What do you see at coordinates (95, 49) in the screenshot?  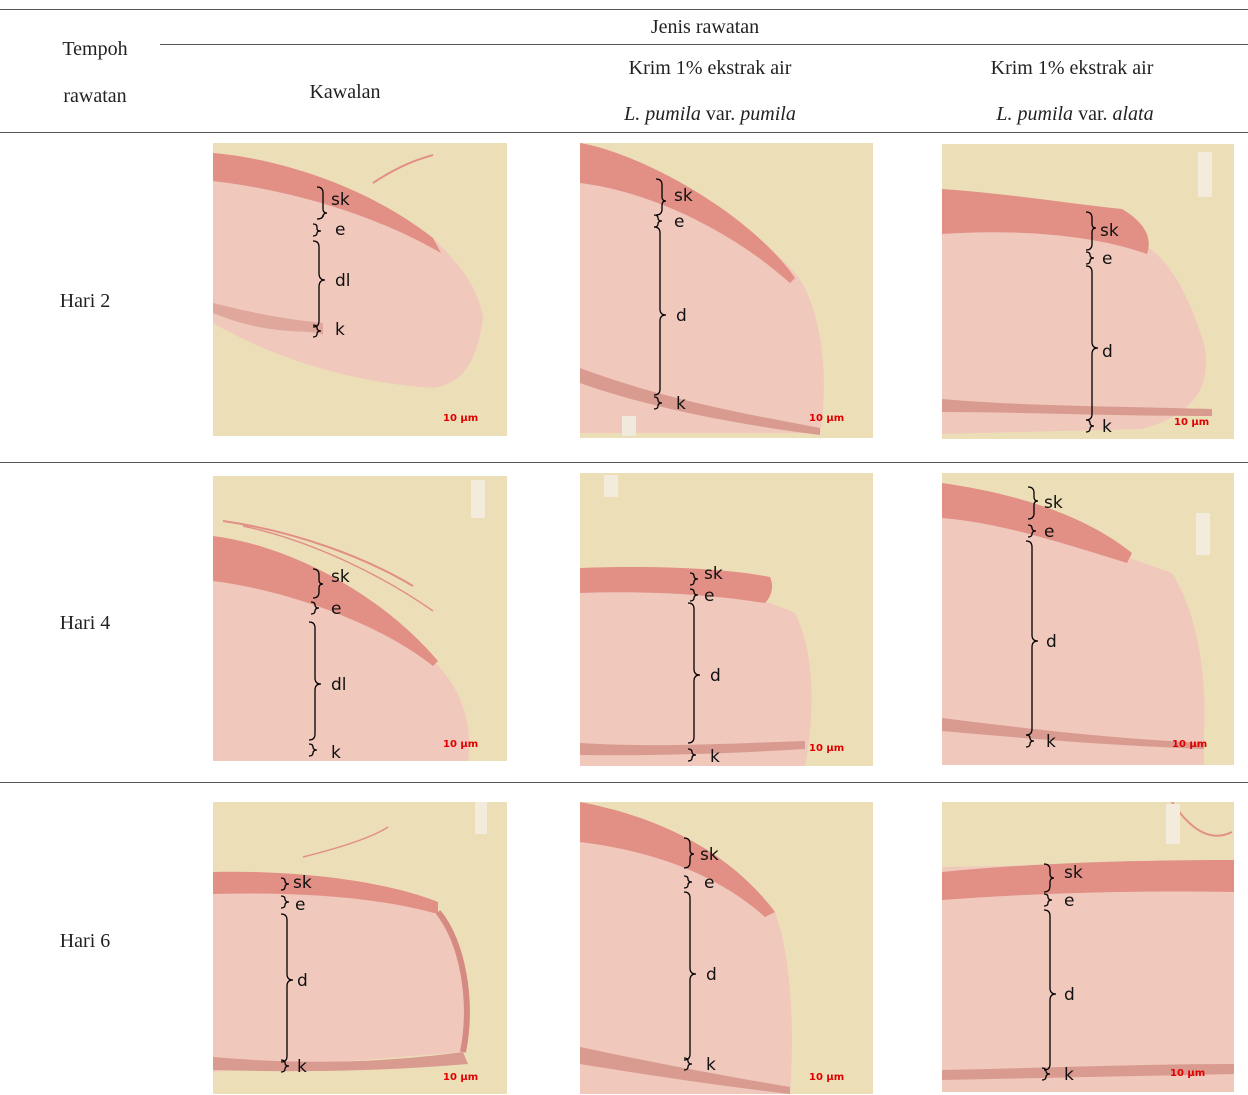 I see `header-duration-line1: Tempoh` at bounding box center [95, 49].